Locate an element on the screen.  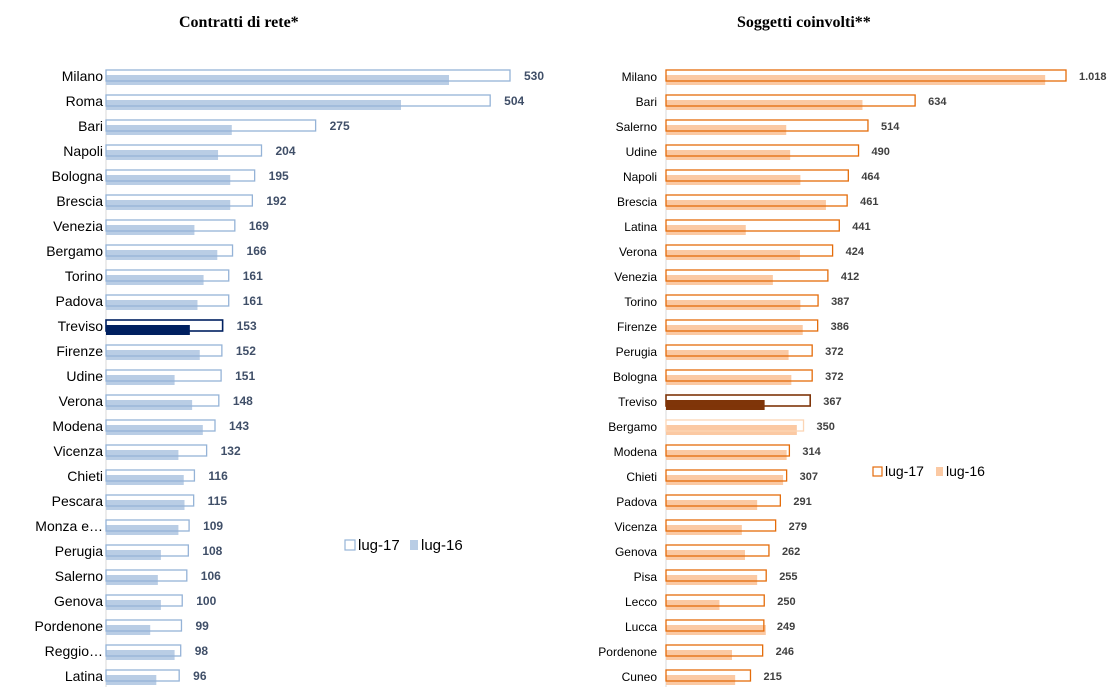
chart1-value-label: 96 is located at coordinates (200, 676).